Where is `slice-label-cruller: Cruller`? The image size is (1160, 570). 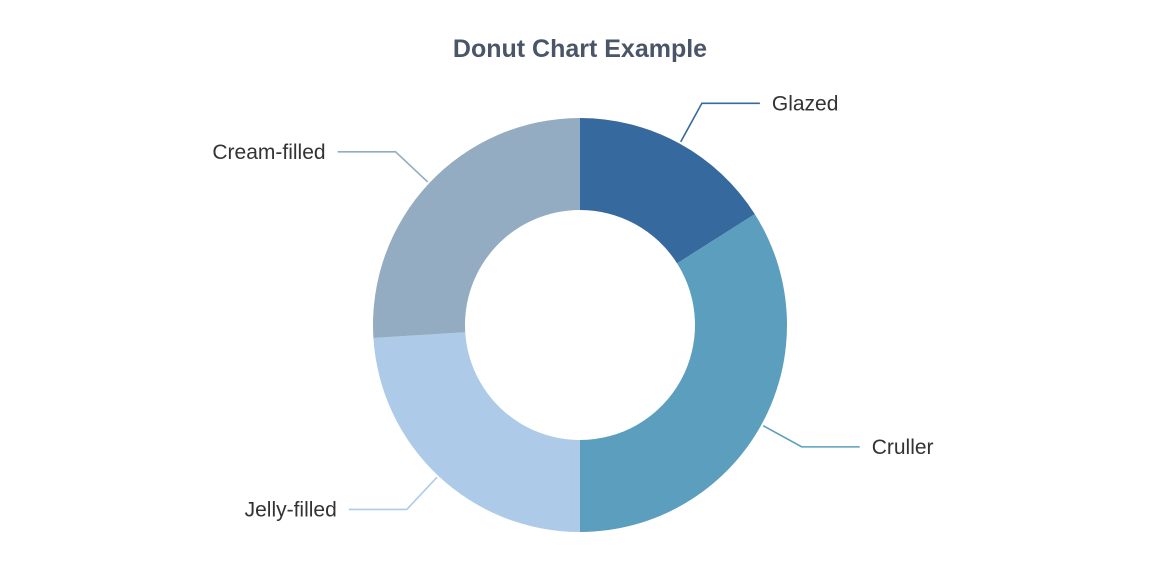 slice-label-cruller: Cruller is located at coordinates (903, 447).